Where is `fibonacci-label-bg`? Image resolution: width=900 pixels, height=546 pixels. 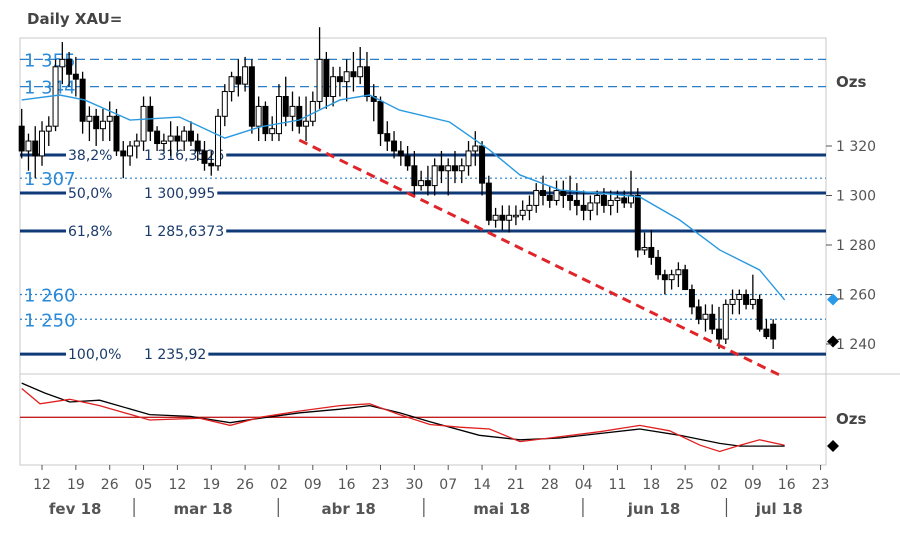
fibonacci-label-bg is located at coordinates (146, 231).